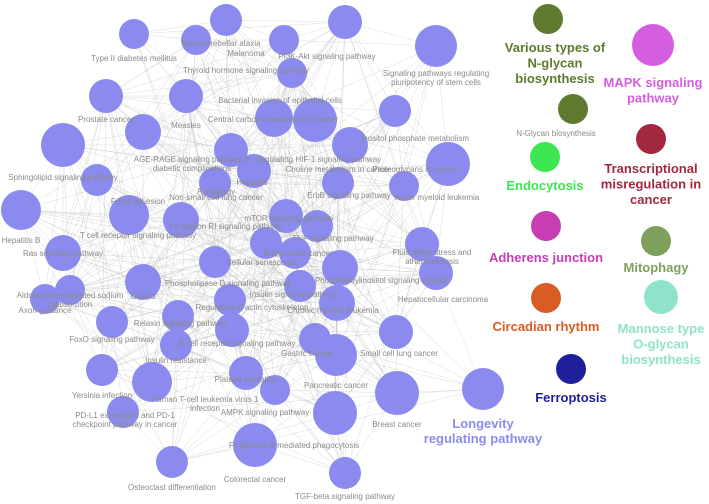 This screenshot has height=504, width=709. Describe the element at coordinates (399, 353) in the screenshot. I see `network-node-label: Small cell lung cancer` at that location.